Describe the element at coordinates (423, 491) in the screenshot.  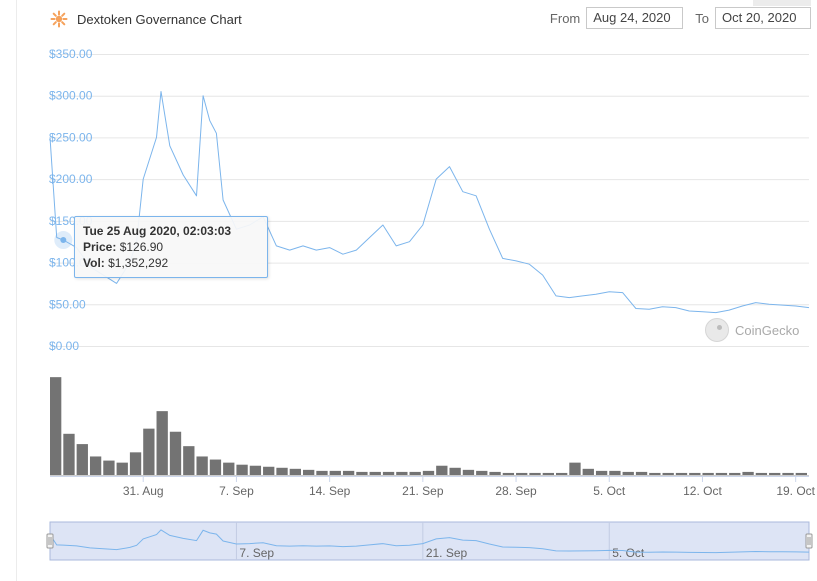
I see `x-tick-label: 21. Sep` at that location.